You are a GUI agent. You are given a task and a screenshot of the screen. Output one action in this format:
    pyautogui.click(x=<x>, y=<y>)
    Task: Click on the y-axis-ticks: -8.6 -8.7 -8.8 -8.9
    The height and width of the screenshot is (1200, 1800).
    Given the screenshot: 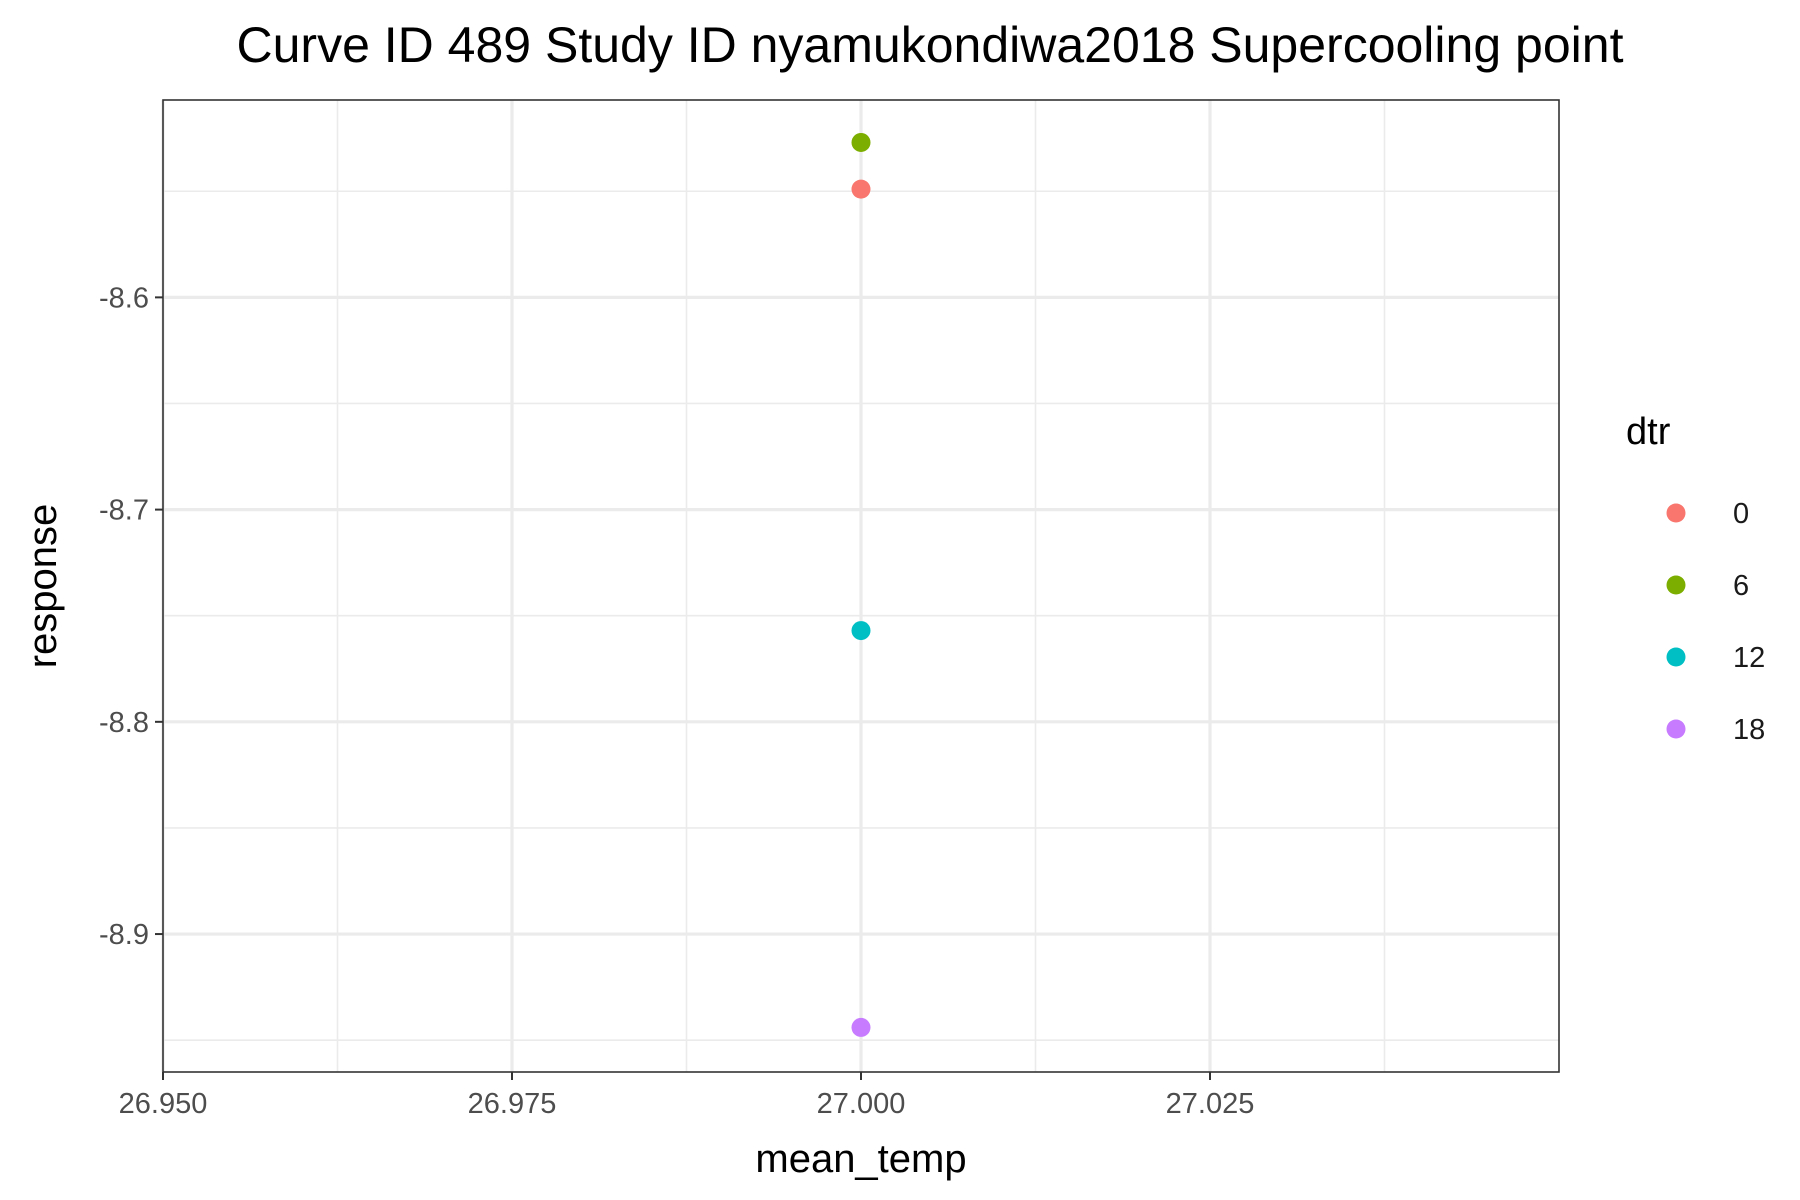 What is the action you would take?
    pyautogui.click(x=131, y=616)
    